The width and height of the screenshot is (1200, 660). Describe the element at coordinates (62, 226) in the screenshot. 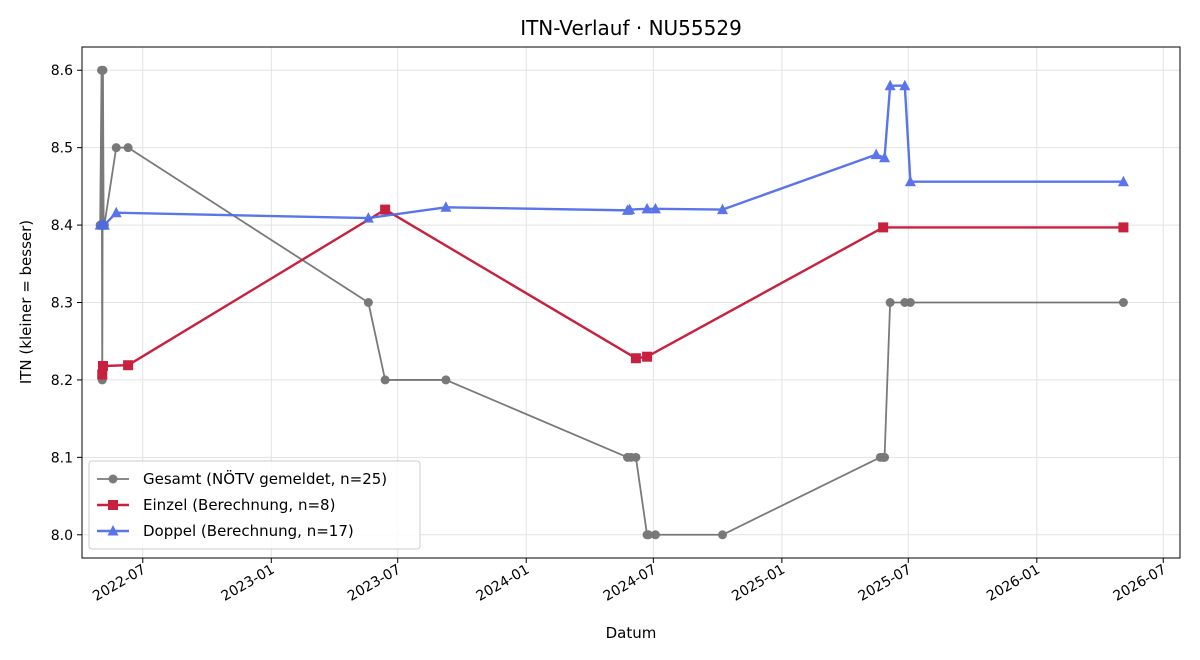

I see `y-tick-label: 8.4` at that location.